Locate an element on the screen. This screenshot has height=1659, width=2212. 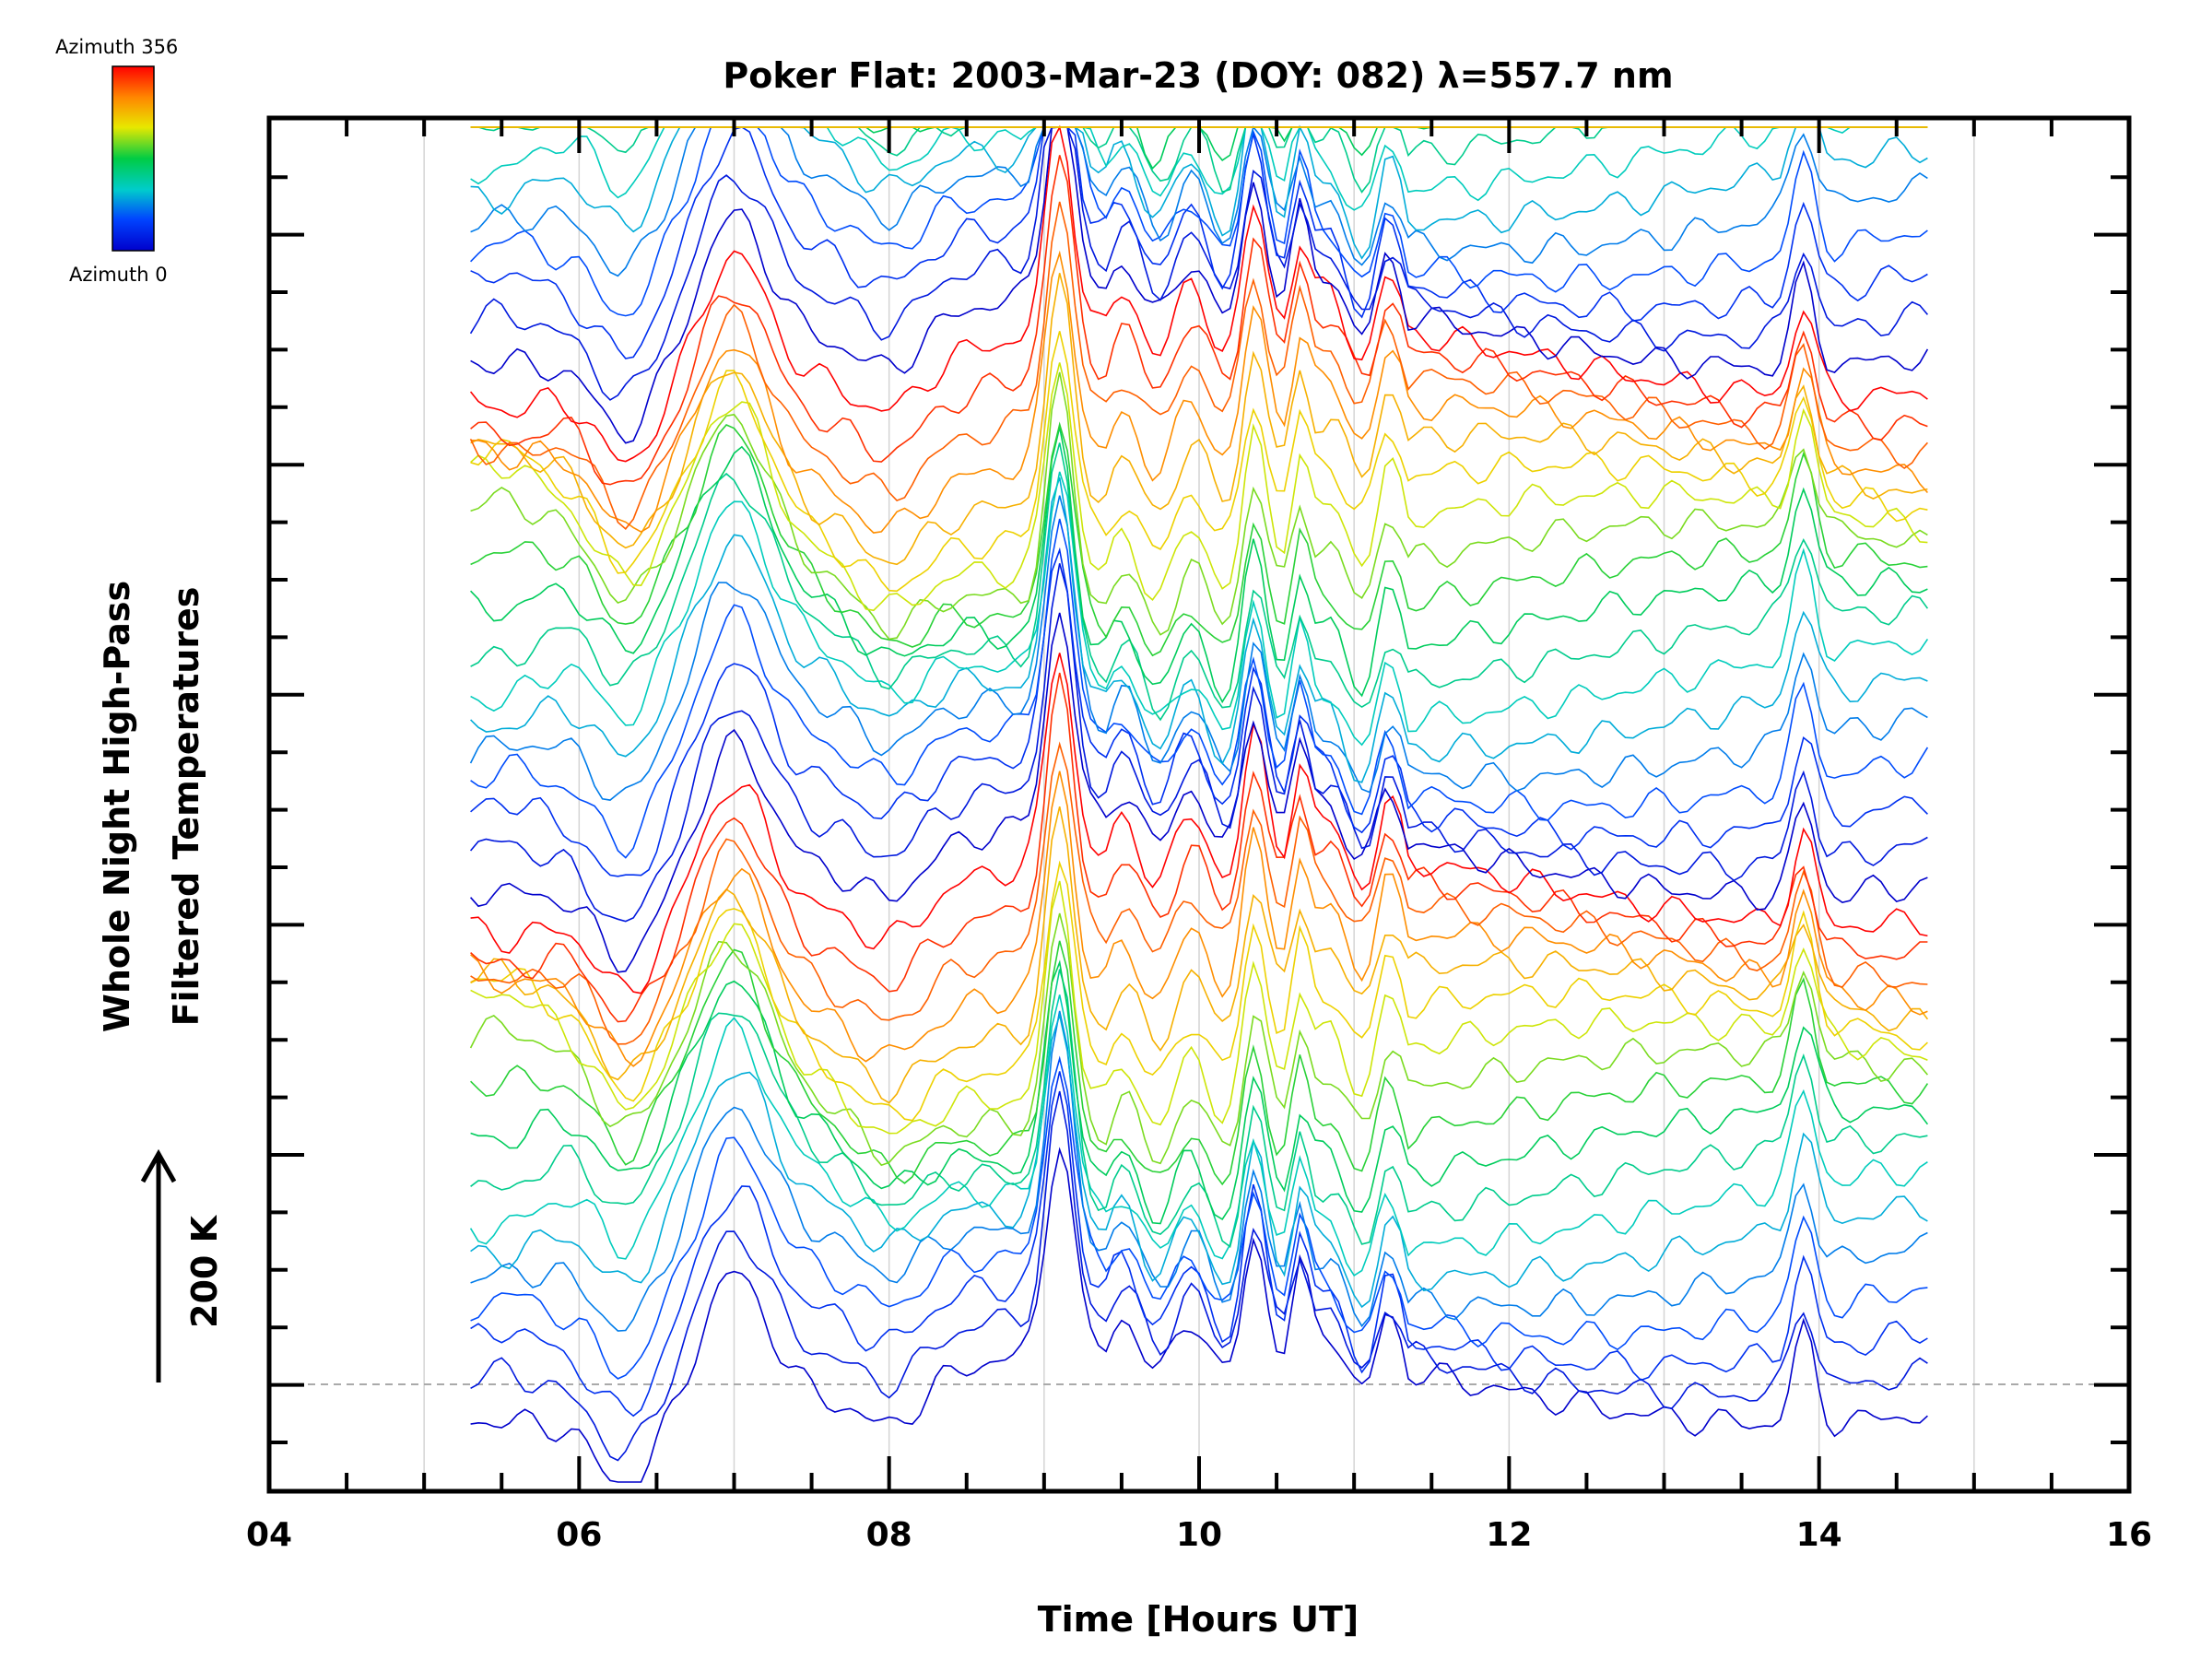
x-axis-label: Time [Hours UT] is located at coordinates (1198, 1619).